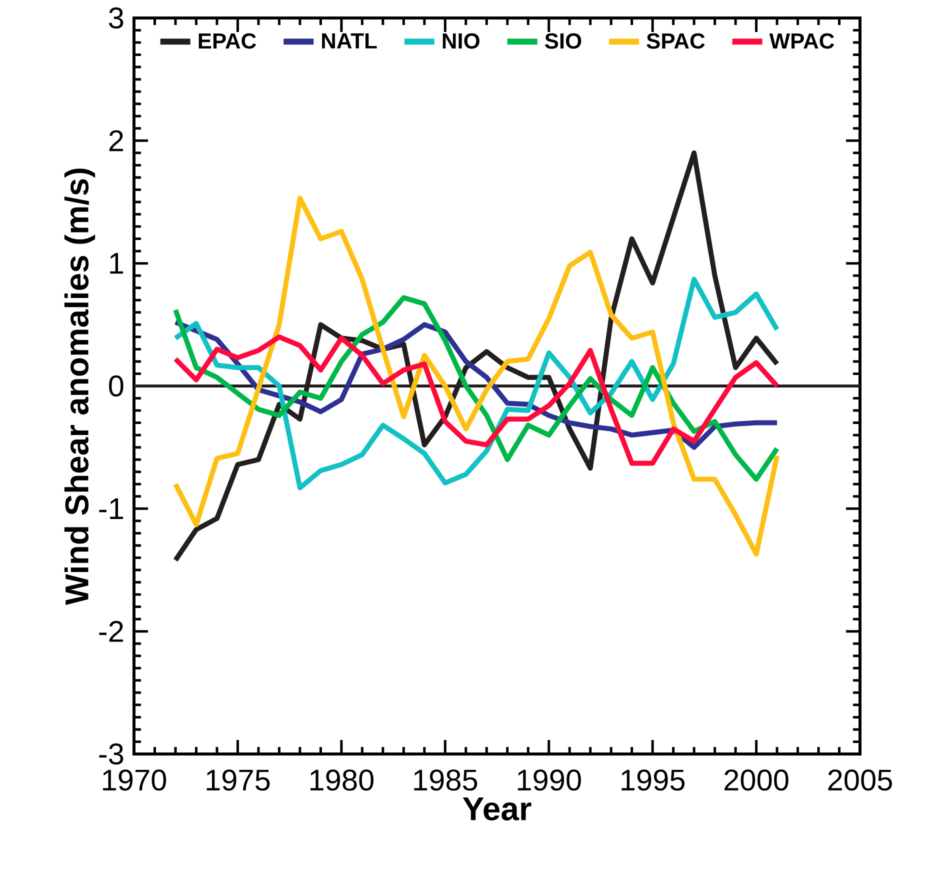 This screenshot has width=926, height=870. I want to click on legend-label: SIO, so click(563, 41).